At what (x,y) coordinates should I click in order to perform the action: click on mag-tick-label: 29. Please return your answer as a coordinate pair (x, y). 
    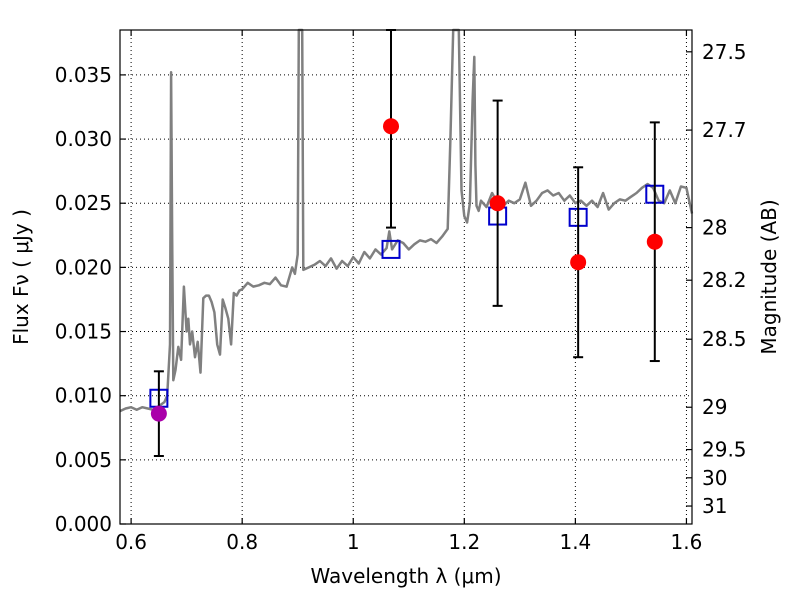
    Looking at the image, I should click on (714, 407).